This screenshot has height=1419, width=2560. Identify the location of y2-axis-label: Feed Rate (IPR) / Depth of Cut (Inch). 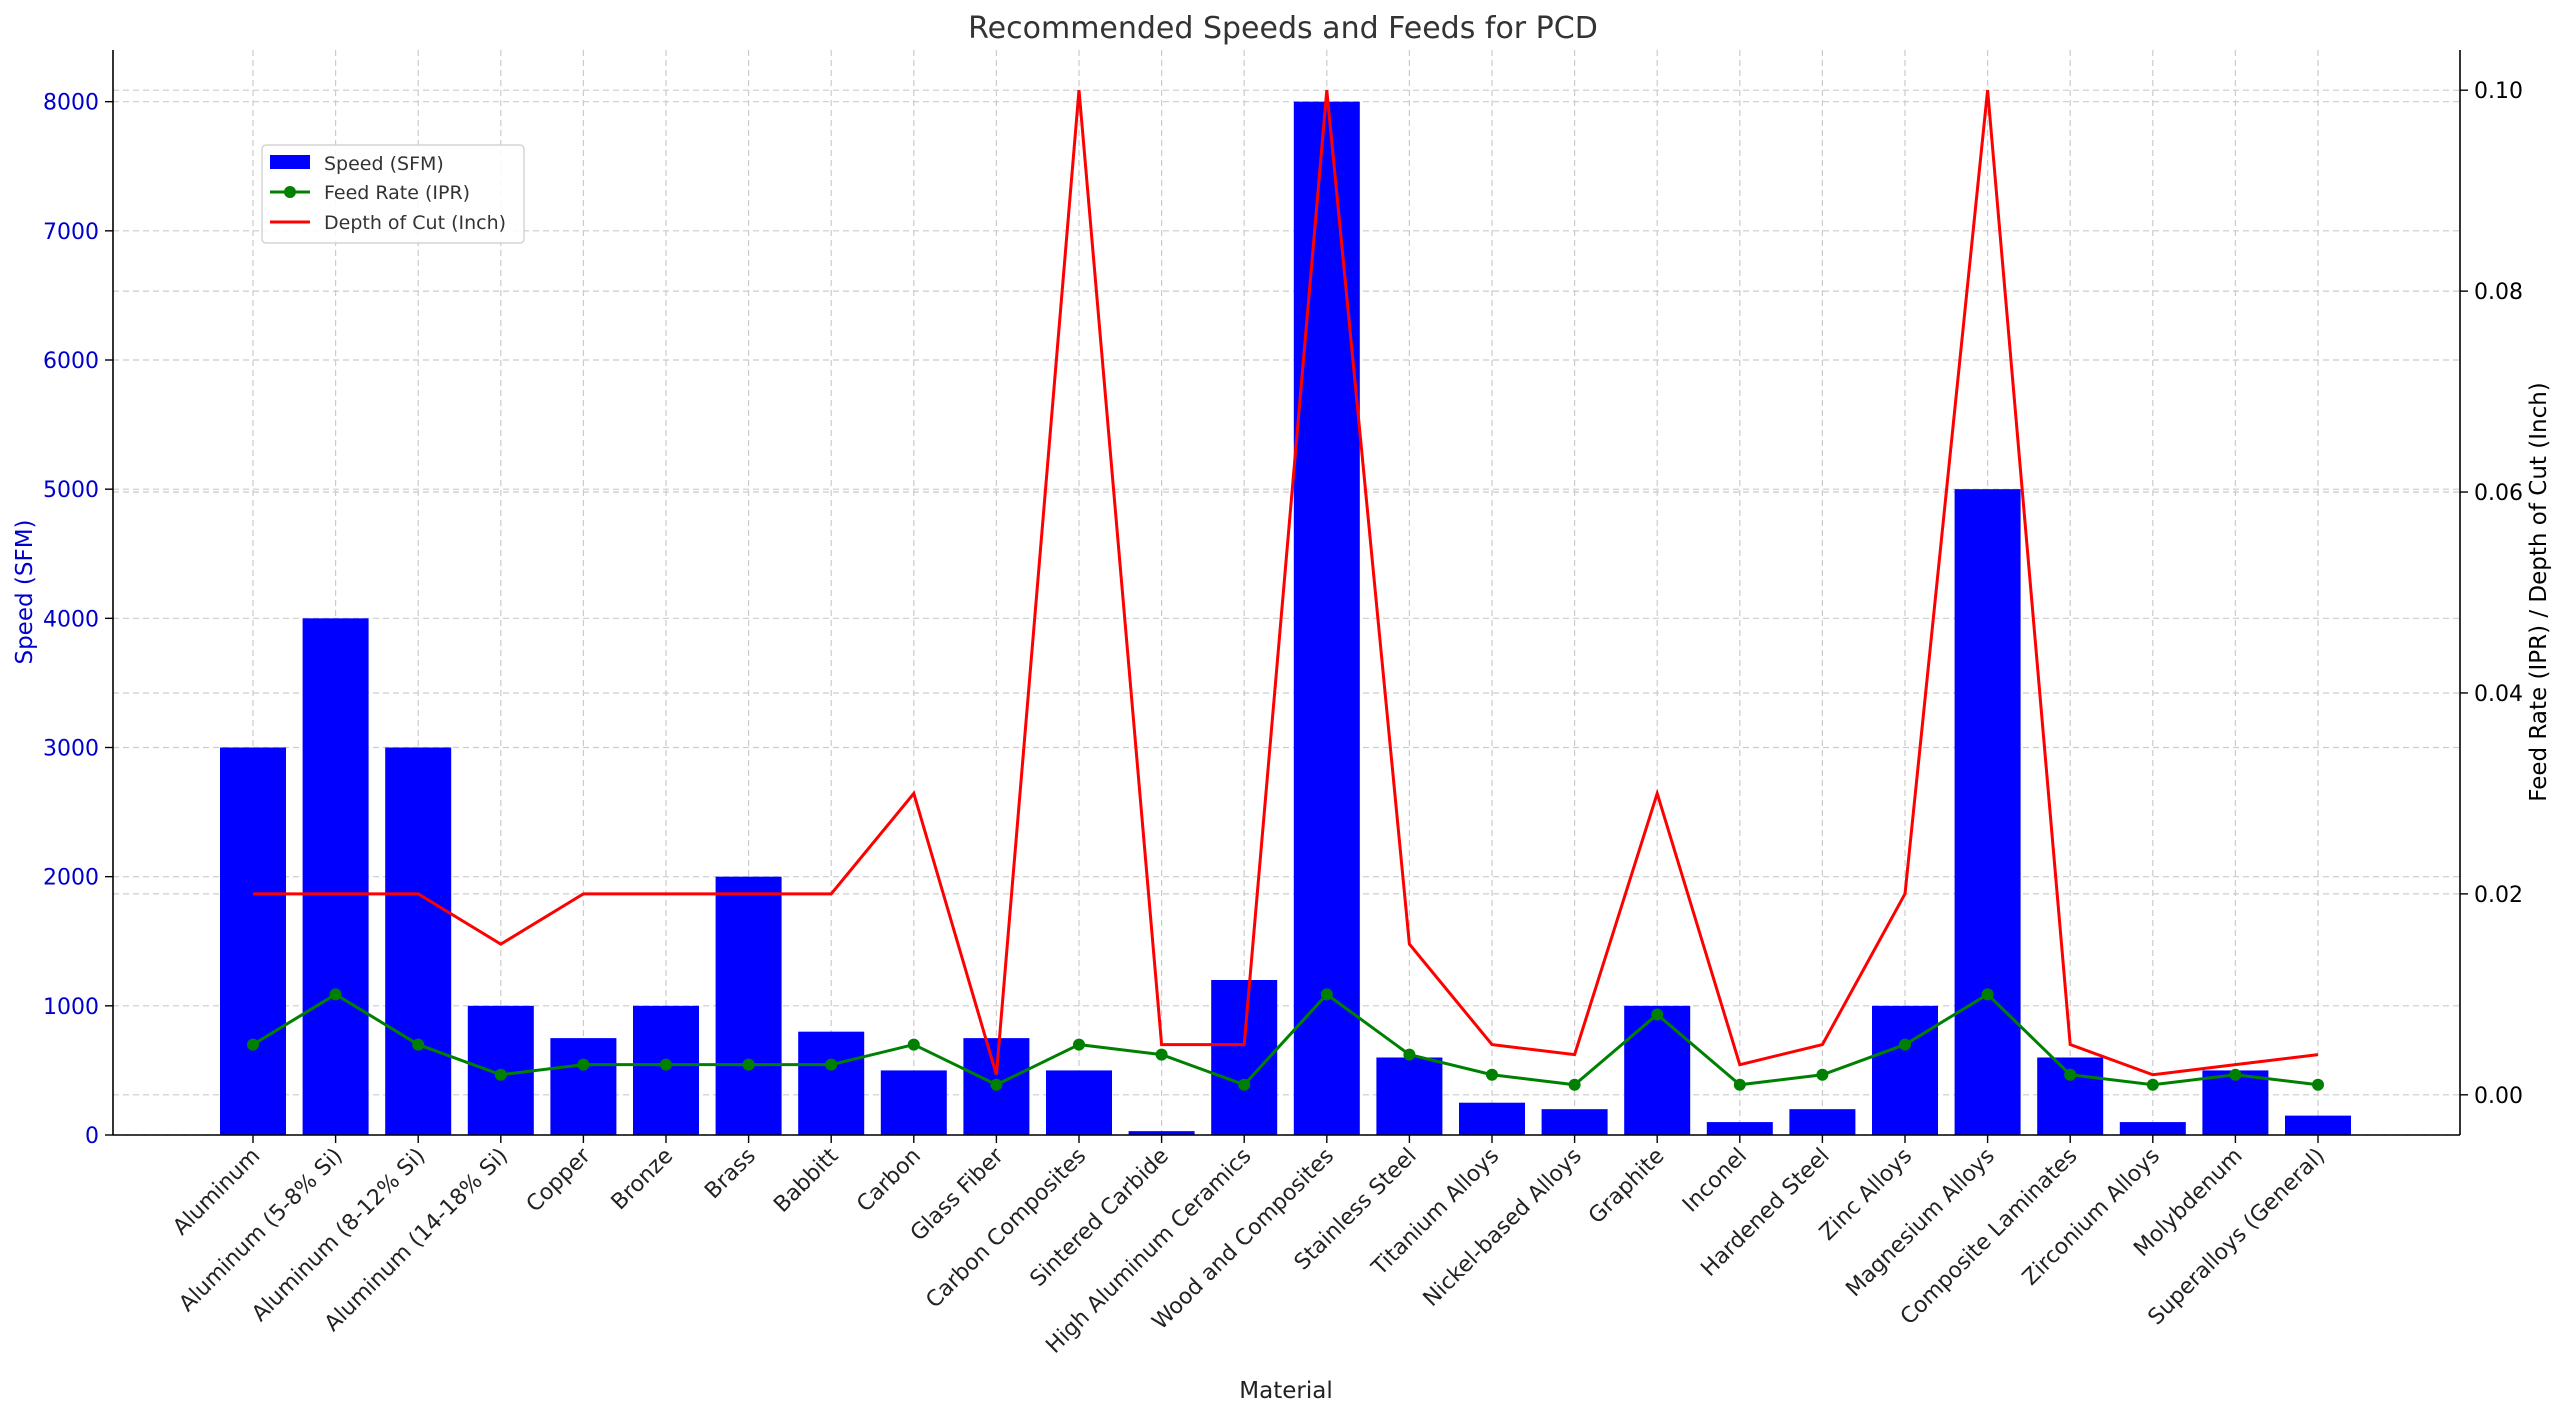
(2539, 592).